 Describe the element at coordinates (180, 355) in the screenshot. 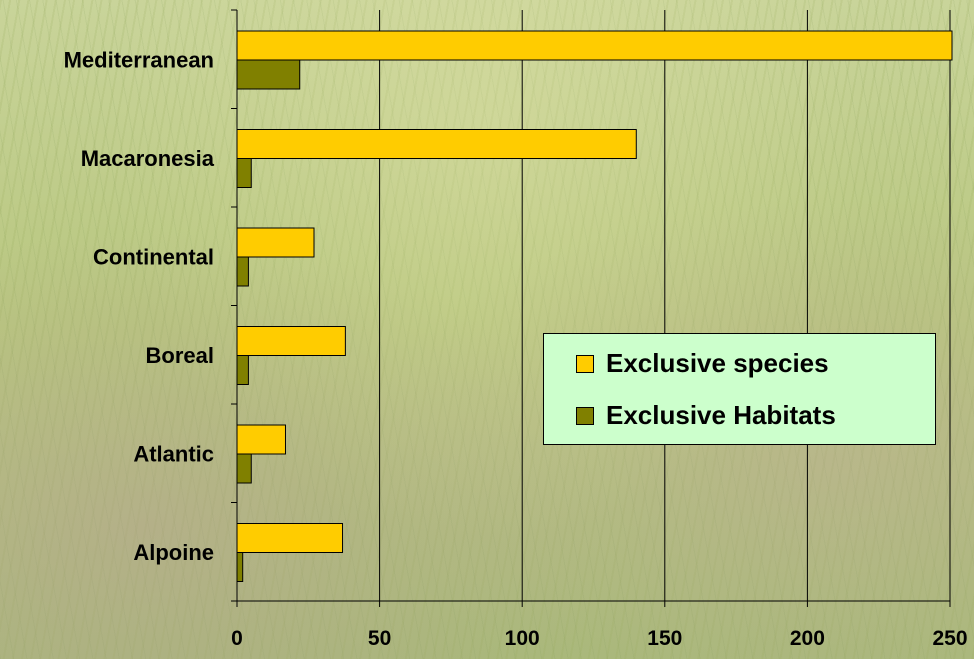

I see `category-label: Boreal` at that location.